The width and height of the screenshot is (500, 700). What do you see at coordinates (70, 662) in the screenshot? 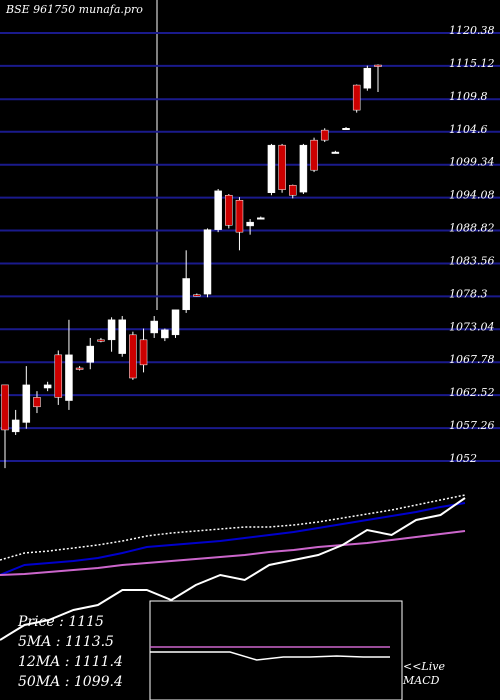
I see `legend-entry: 12MA : 1111.4` at bounding box center [70, 662].